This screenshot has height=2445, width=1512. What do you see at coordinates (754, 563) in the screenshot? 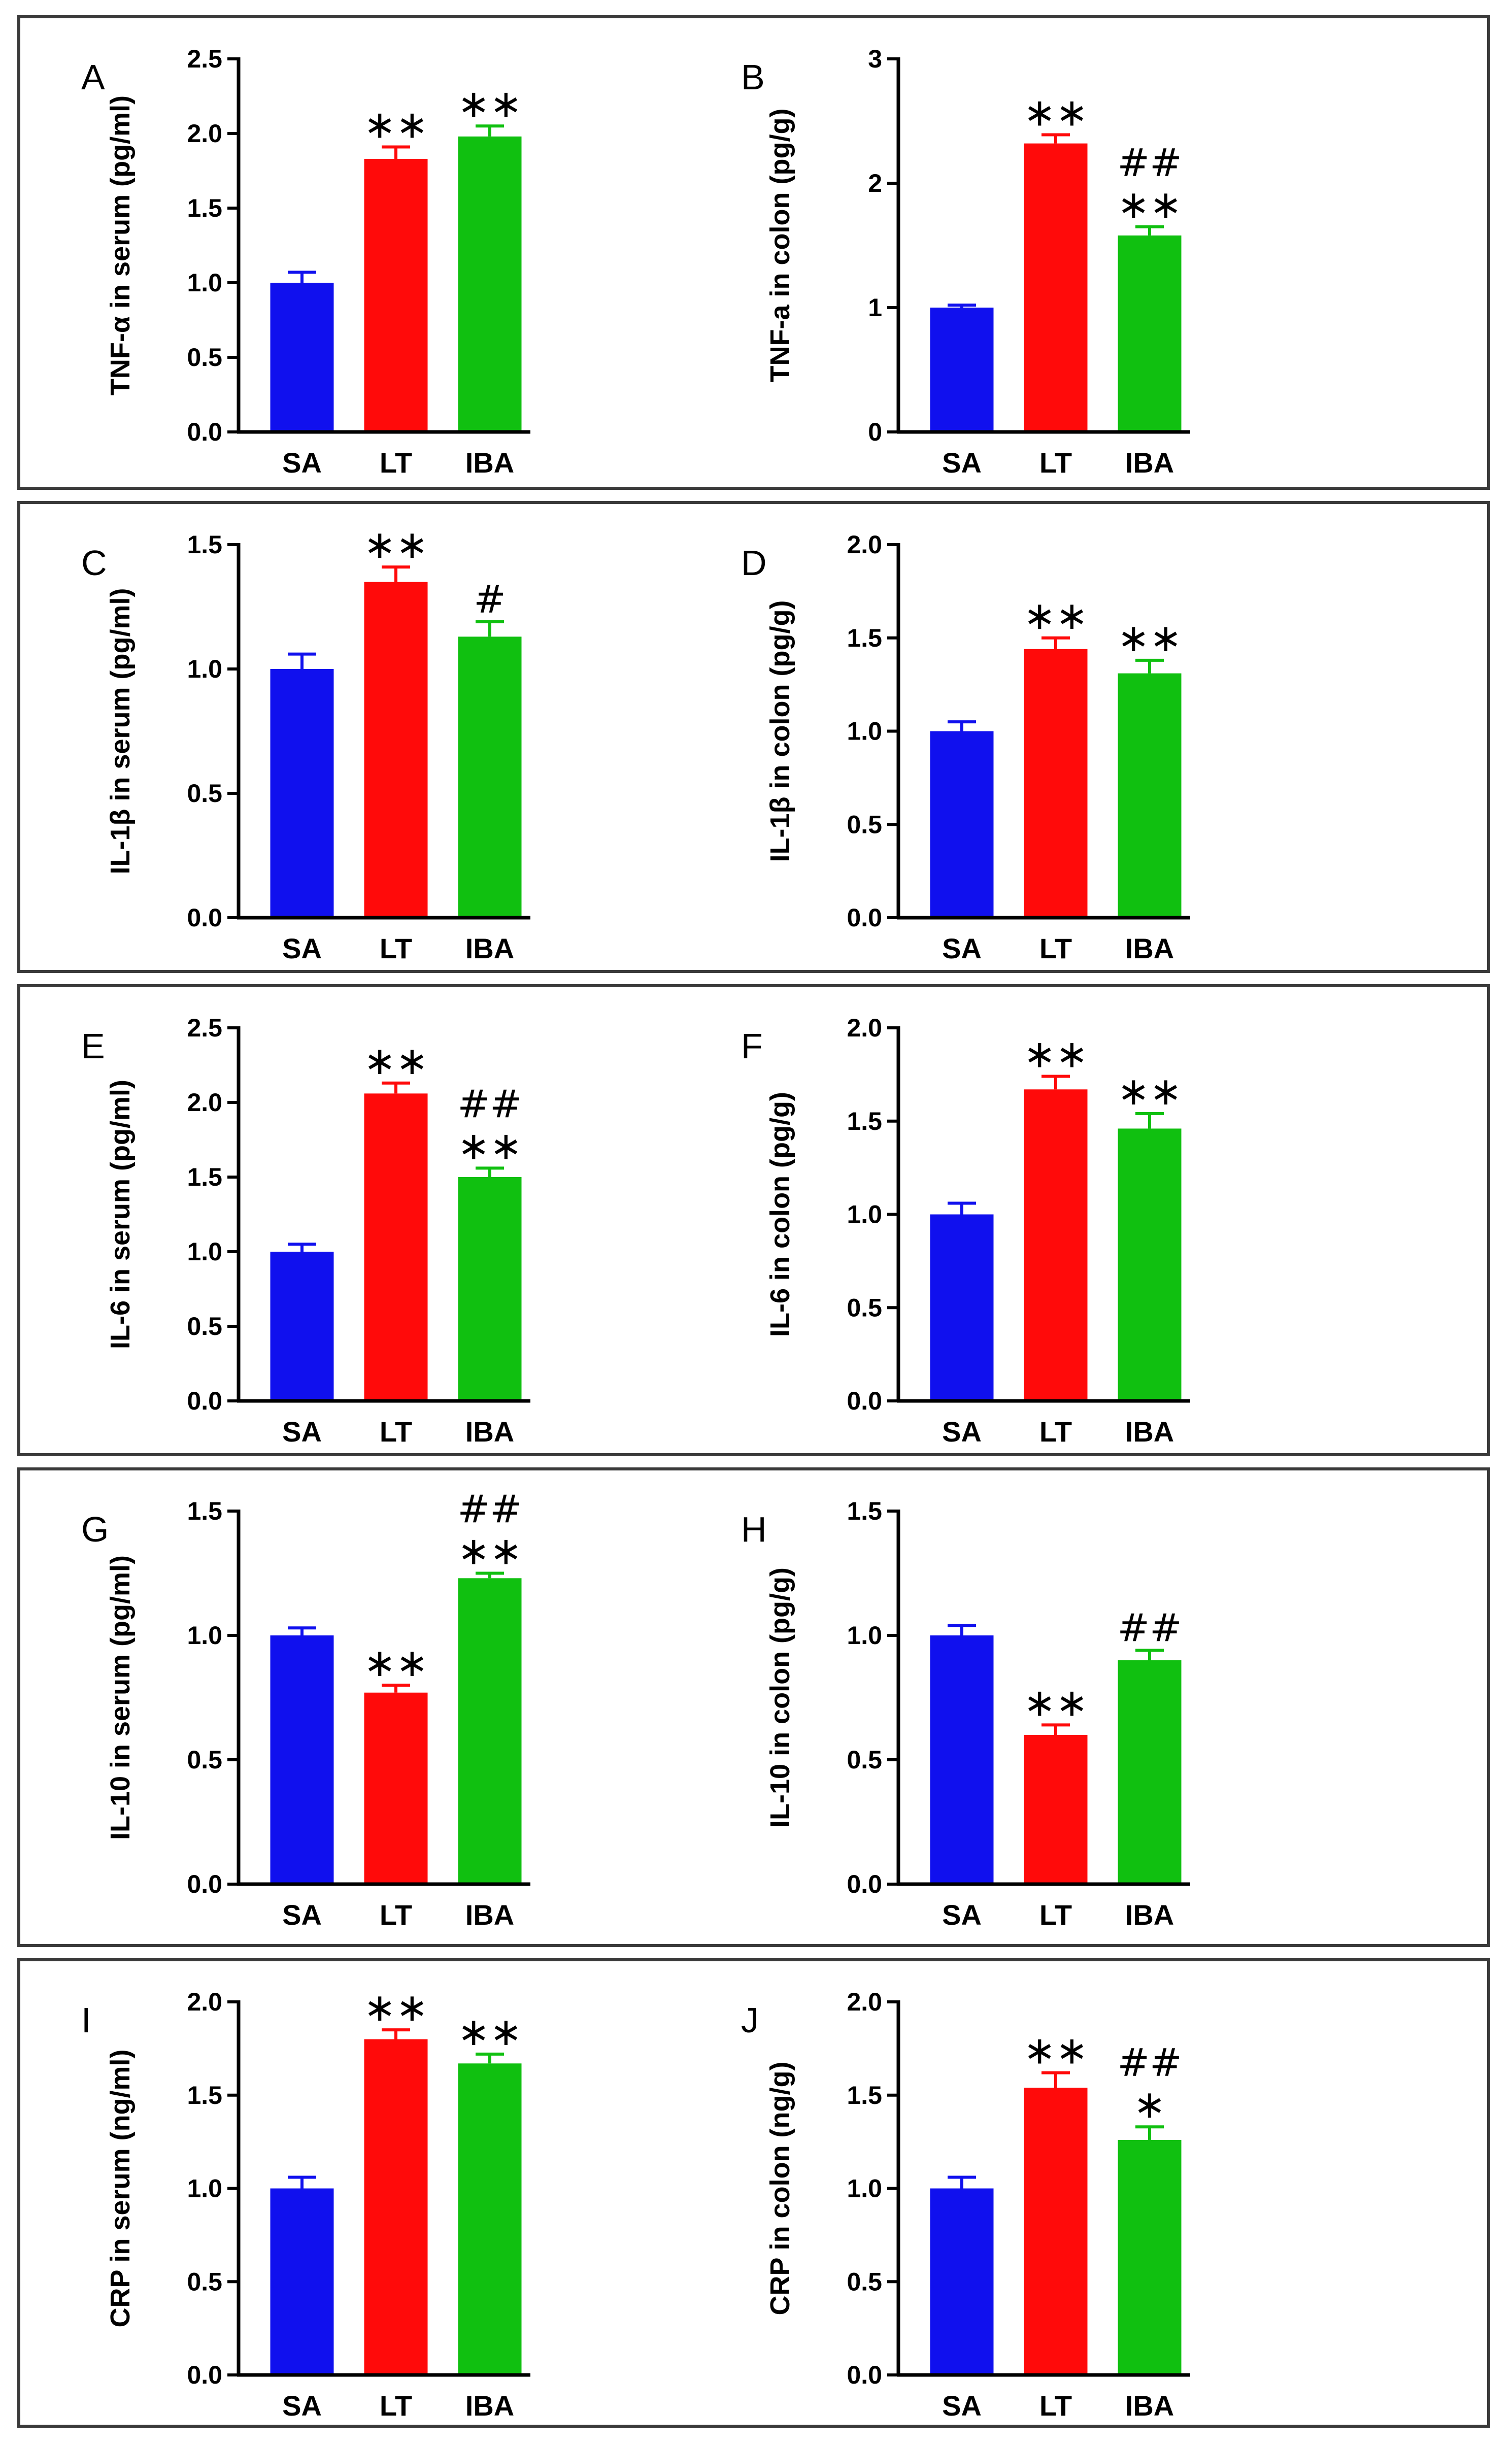
I see `panel-label: D` at bounding box center [754, 563].